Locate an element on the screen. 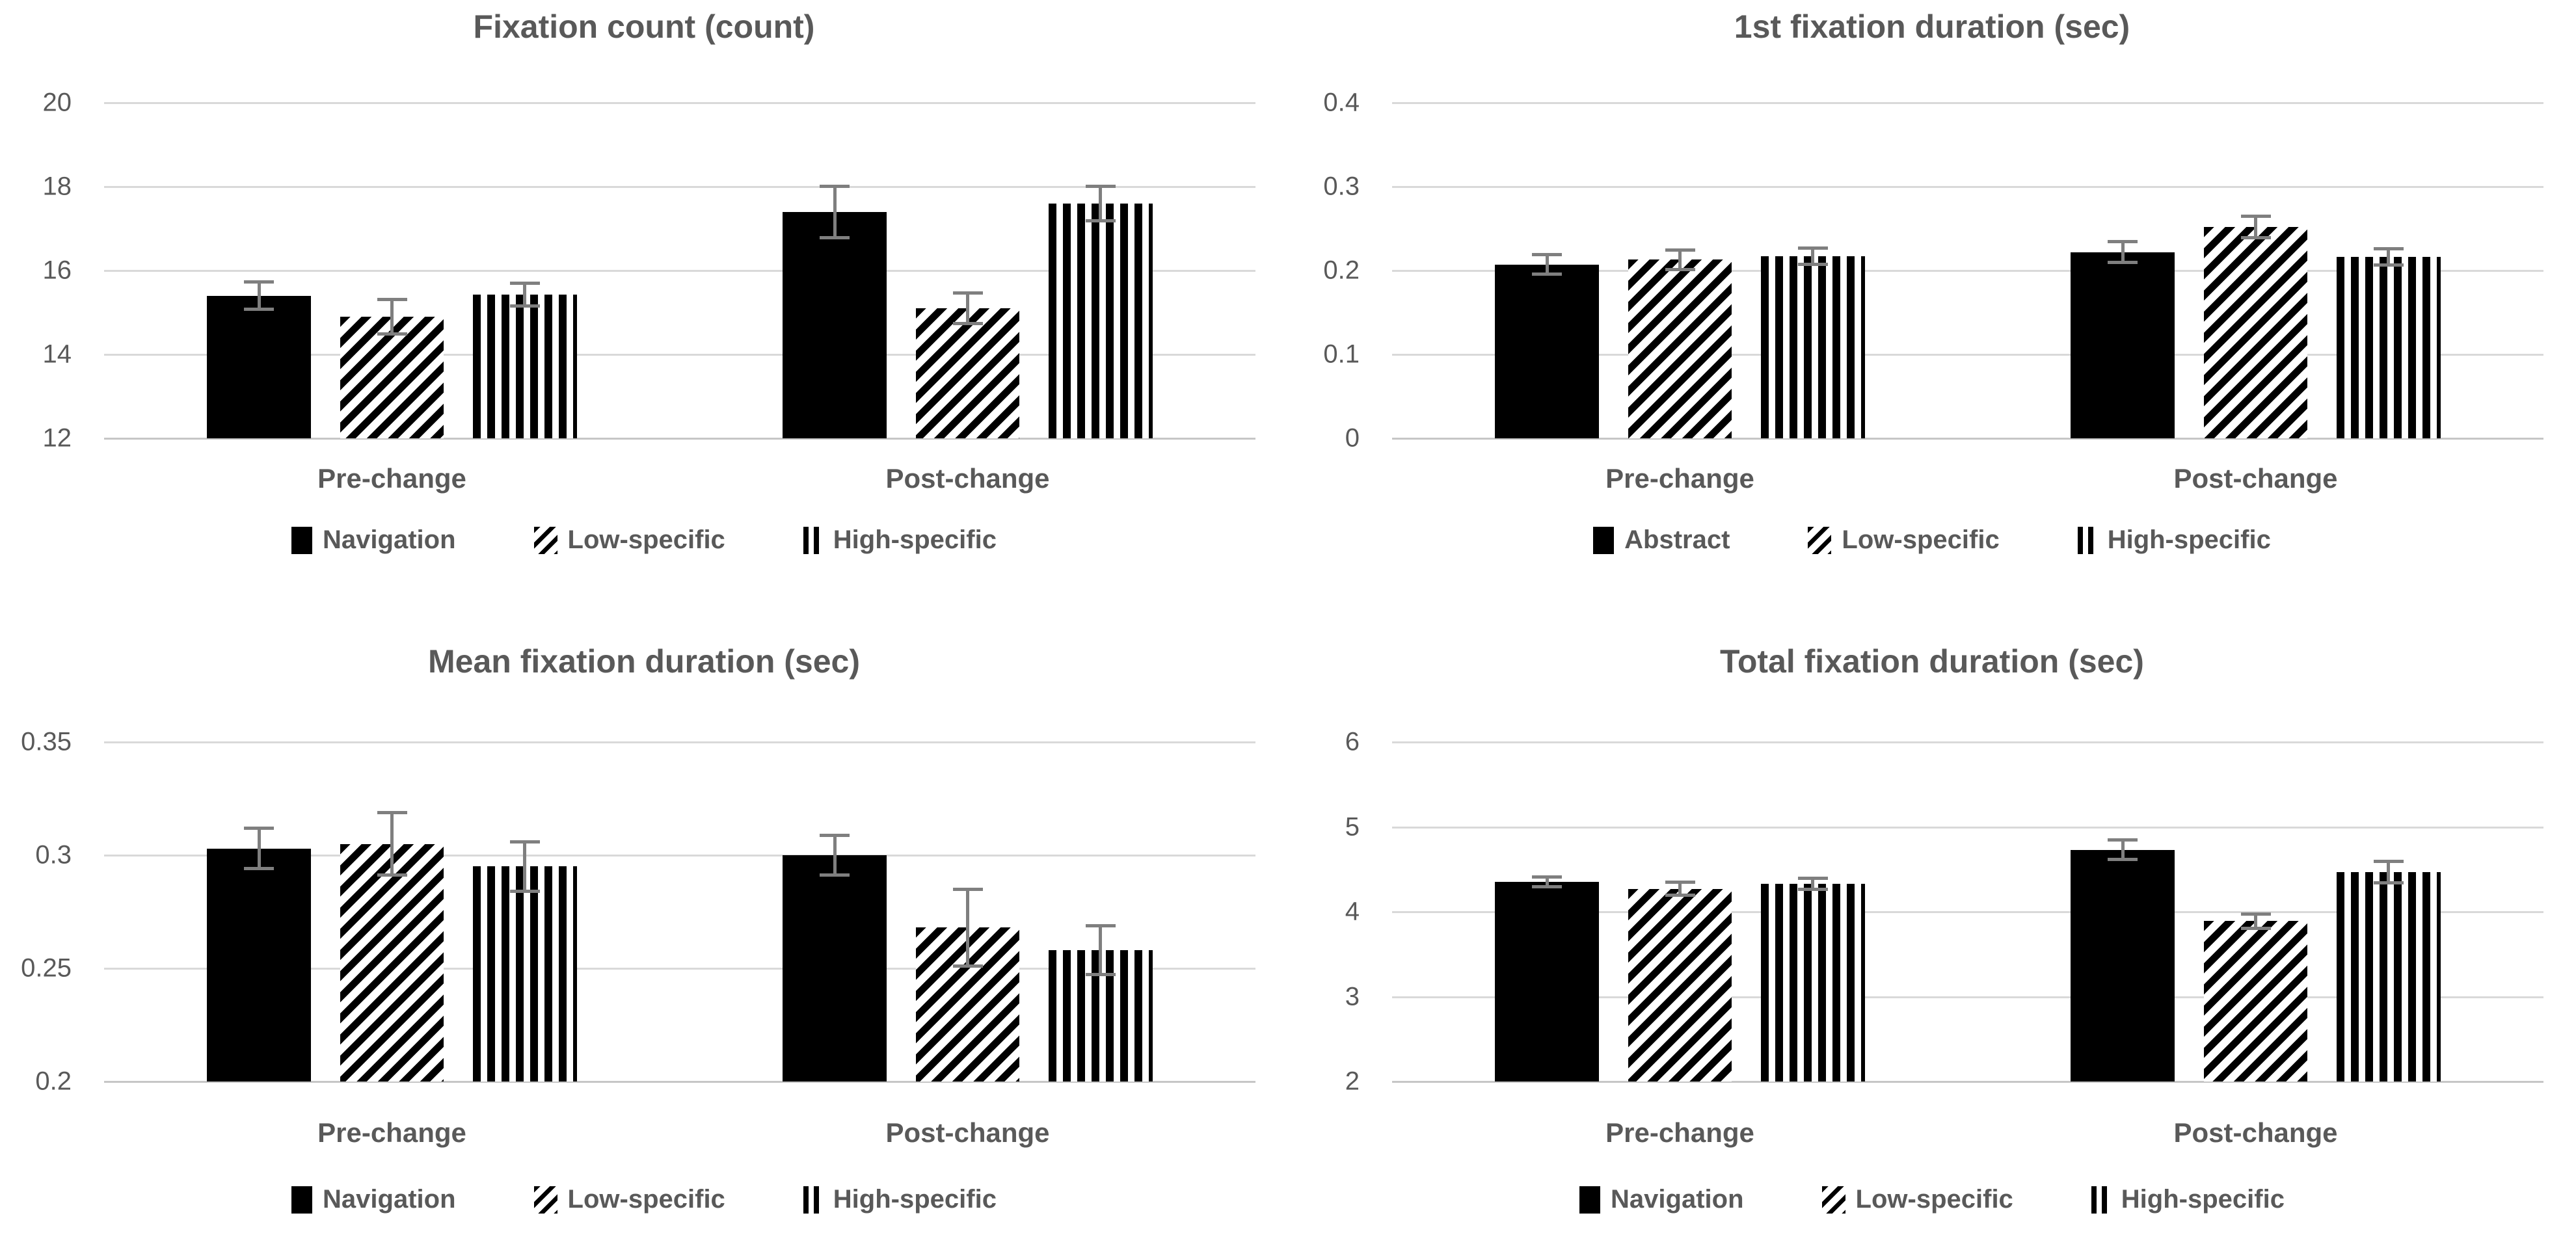  y-axis-tick-label: 0.25 is located at coordinates (46, 968).